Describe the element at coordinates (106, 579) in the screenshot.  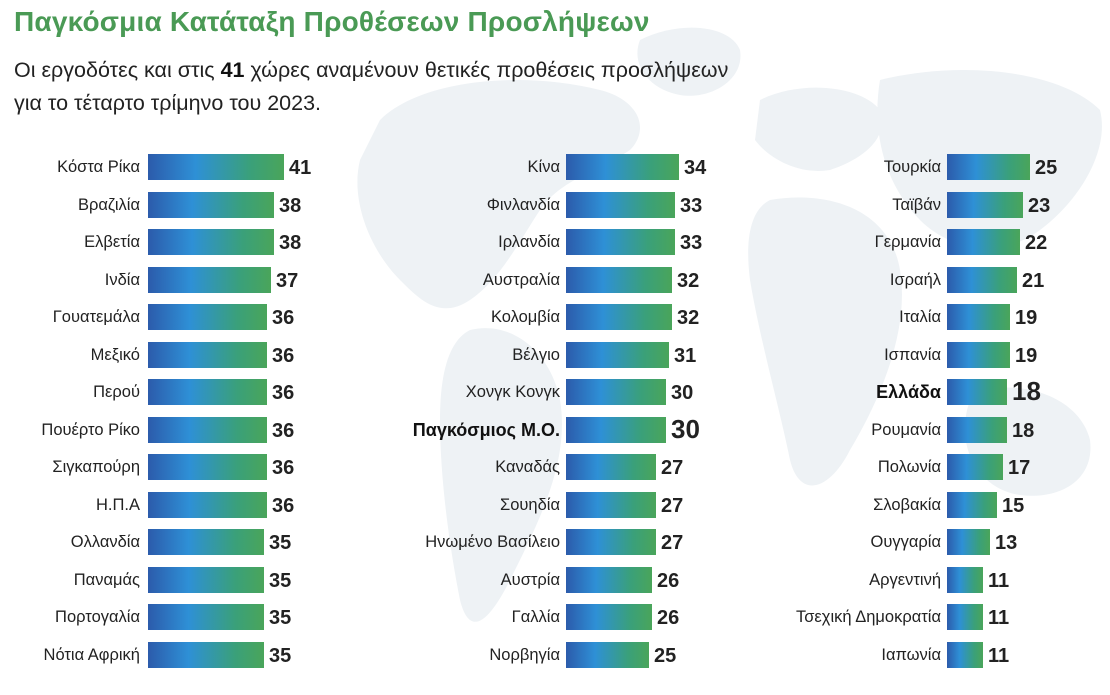
I see `bar-label: Παναμάς` at that location.